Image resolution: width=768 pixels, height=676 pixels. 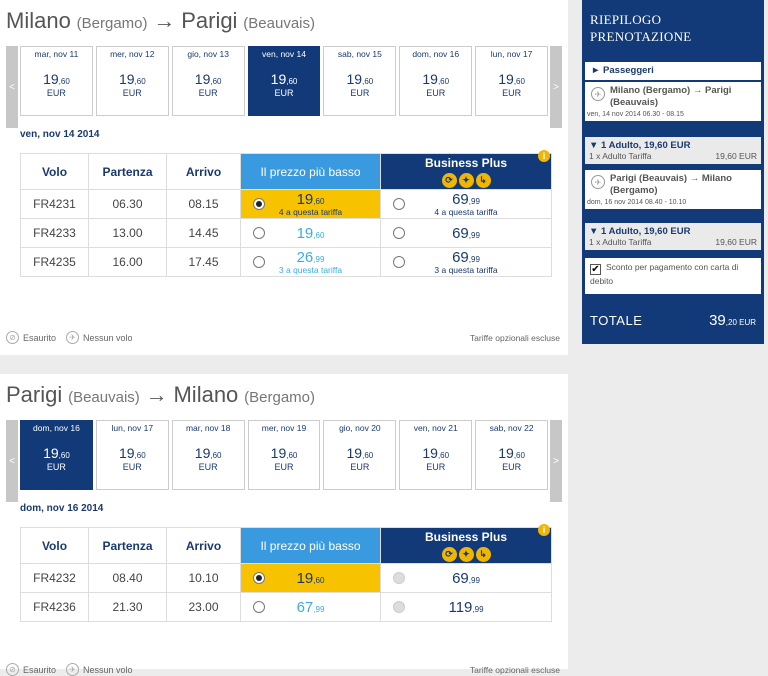 What do you see at coordinates (598, 94) in the screenshot?
I see `plane-icon: ✈` at bounding box center [598, 94].